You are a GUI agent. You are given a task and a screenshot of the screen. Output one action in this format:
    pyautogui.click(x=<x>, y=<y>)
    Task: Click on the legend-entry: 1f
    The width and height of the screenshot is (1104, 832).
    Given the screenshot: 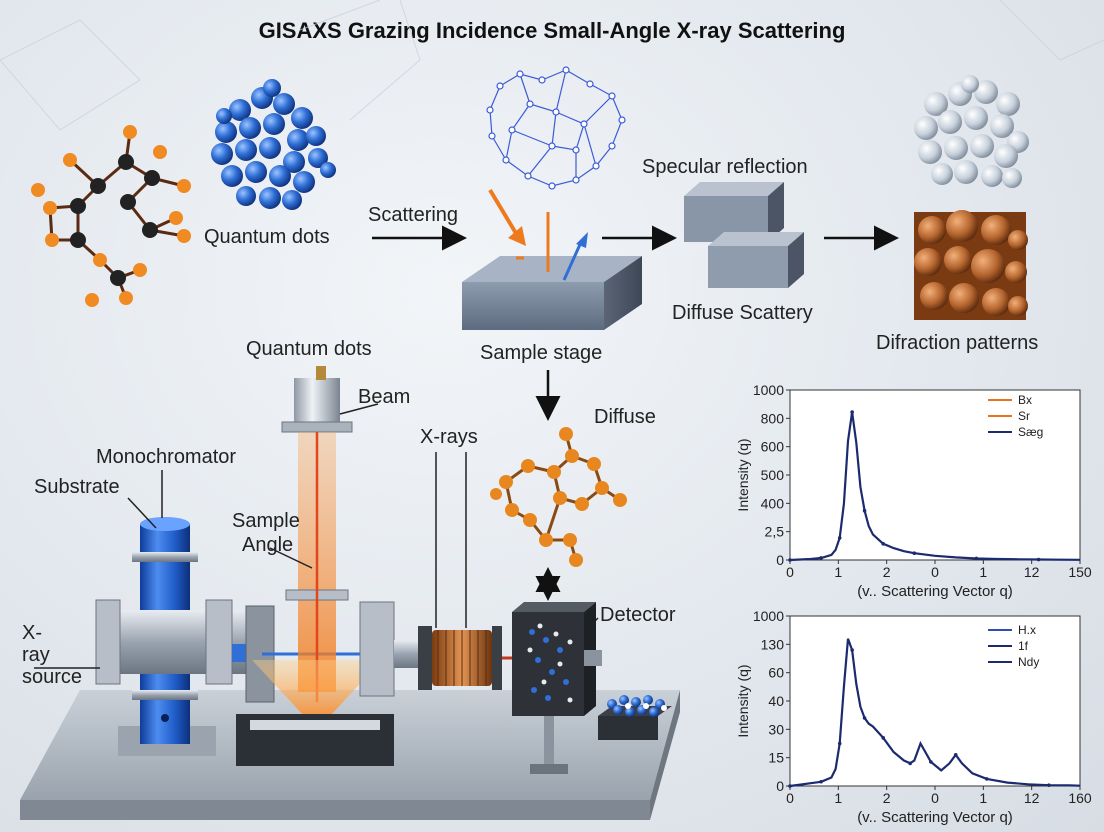 What is the action you would take?
    pyautogui.click(x=1013, y=646)
    